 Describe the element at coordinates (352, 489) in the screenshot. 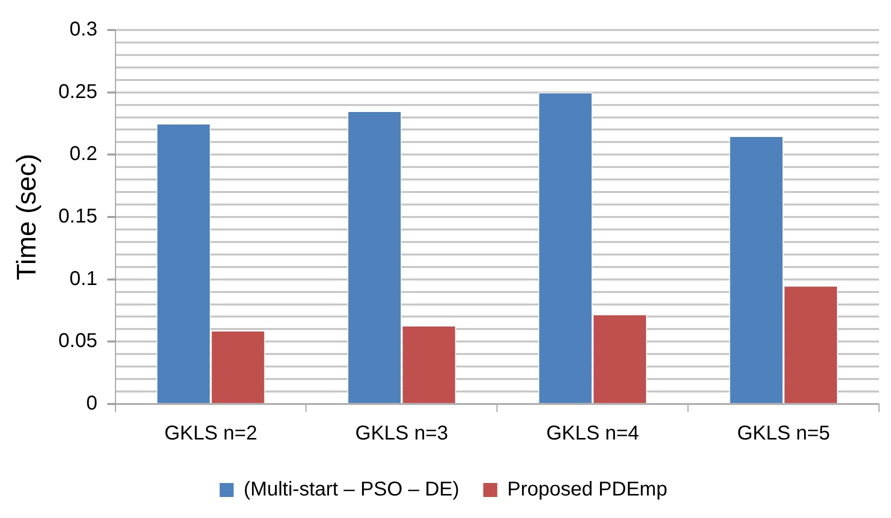

I see `legend-label: (Multi-start – PSO – DE)` at that location.